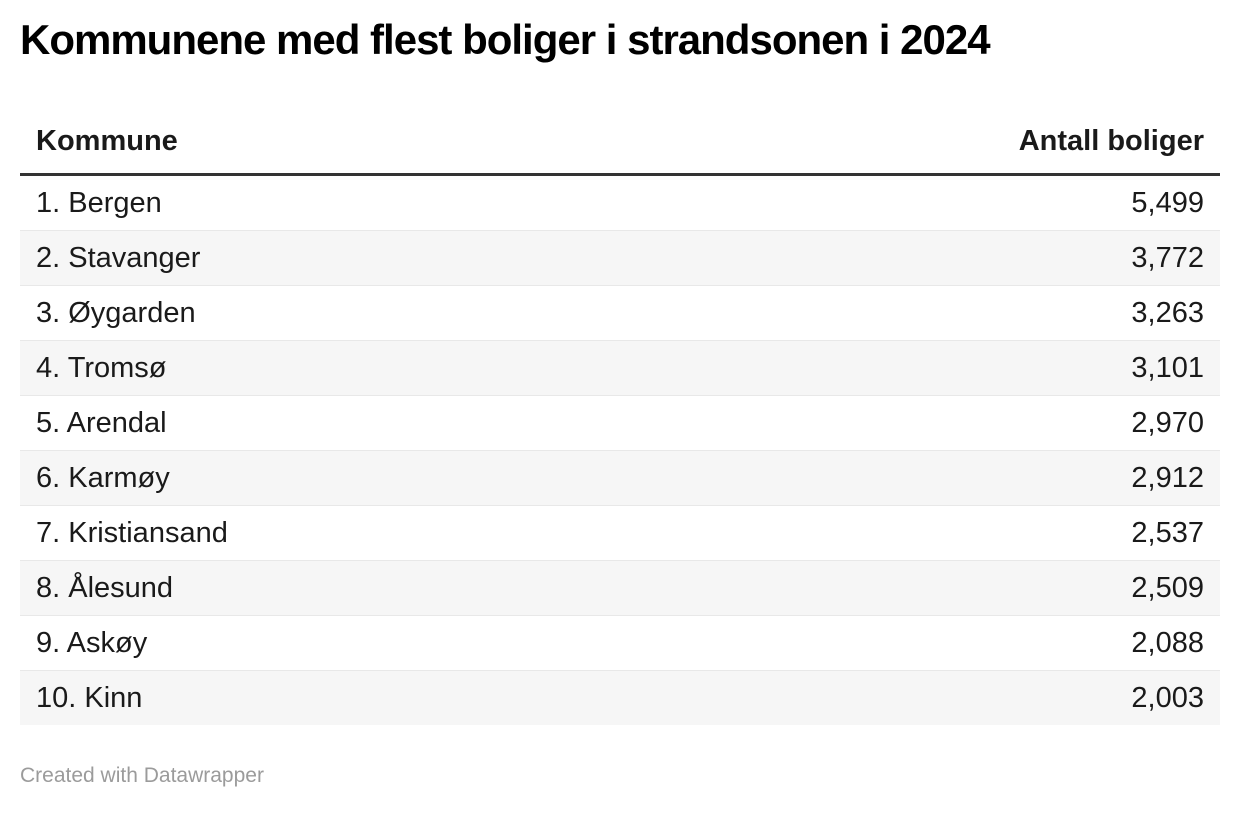 This screenshot has width=1240, height=820. What do you see at coordinates (620, 697) in the screenshot?
I see `table-row: 10. Kinn 2,003` at bounding box center [620, 697].